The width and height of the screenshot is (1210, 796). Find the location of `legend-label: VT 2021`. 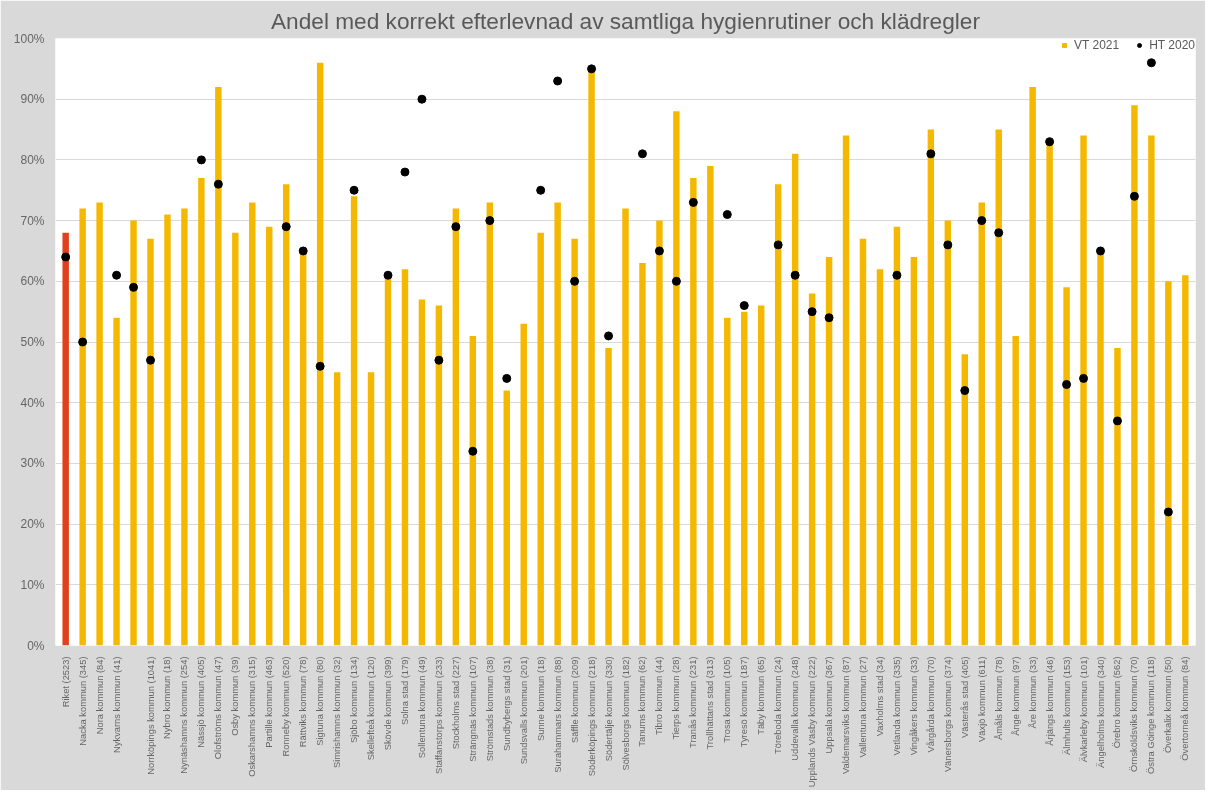

legend-label: VT 2021 is located at coordinates (1097, 45).